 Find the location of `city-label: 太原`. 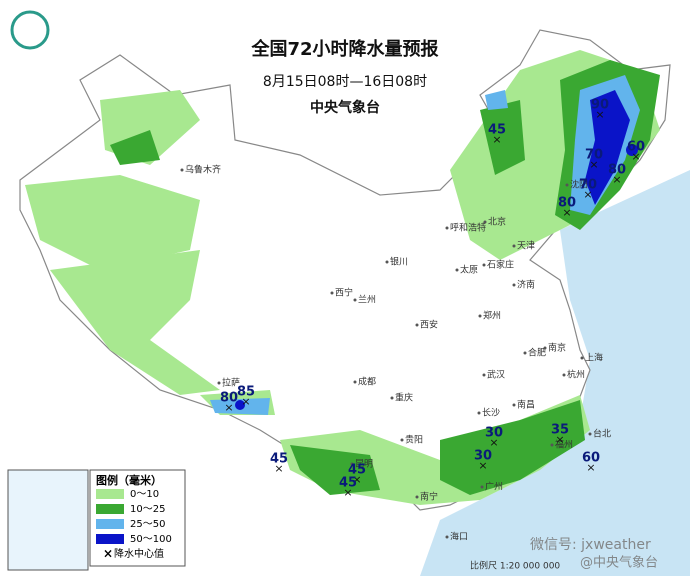

city-label: 太原 is located at coordinates (469, 270).